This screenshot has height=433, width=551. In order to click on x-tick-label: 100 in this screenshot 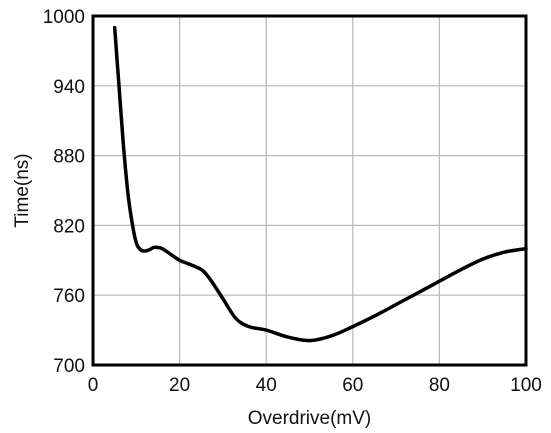, I will do `click(526, 385)`.